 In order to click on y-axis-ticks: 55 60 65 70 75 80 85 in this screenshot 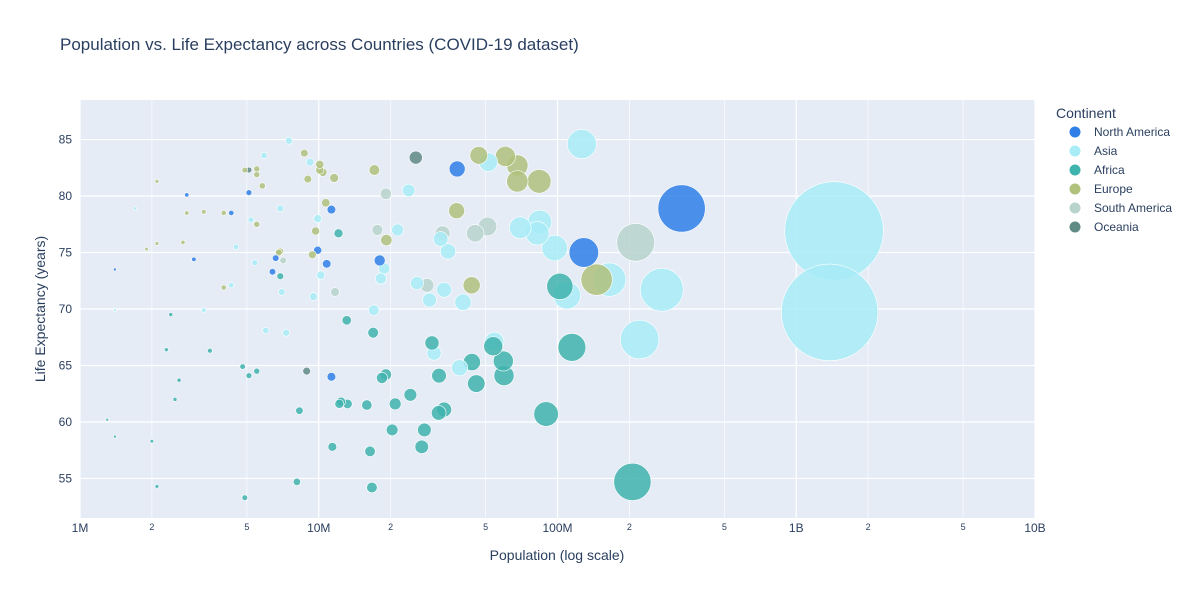, I will do `click(66, 309)`.